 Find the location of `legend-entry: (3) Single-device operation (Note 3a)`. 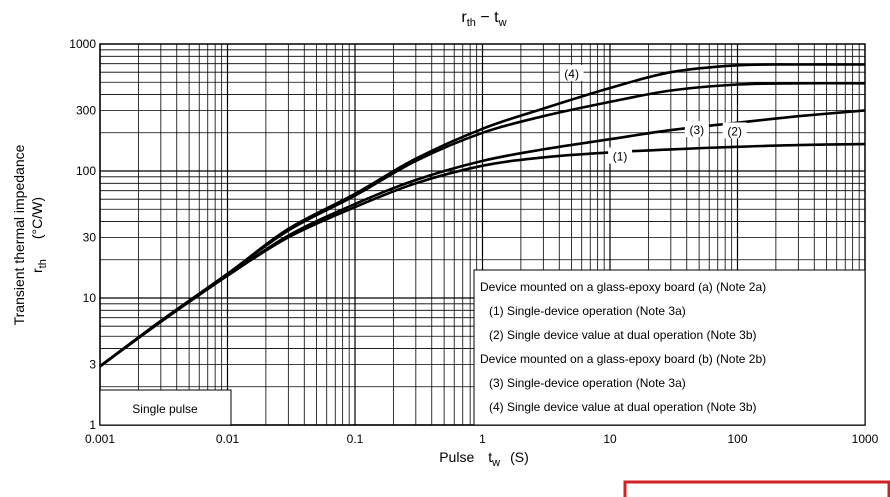

legend-entry: (3) Single-device operation (Note 3a) is located at coordinates (587, 383).